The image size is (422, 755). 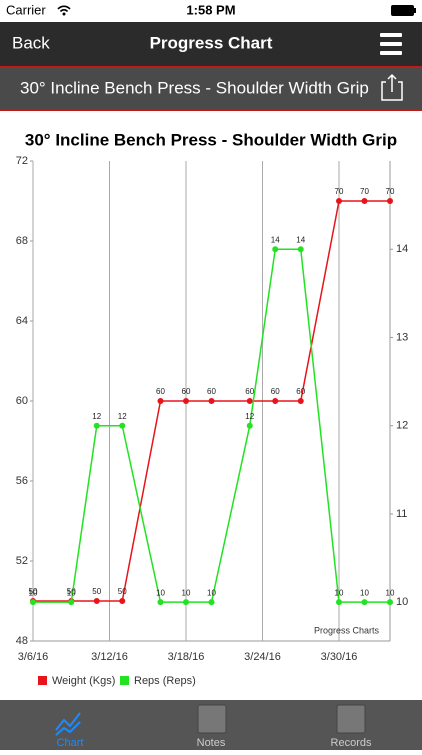 What do you see at coordinates (402, 249) in the screenshot?
I see `y2-tick-label: 14` at bounding box center [402, 249].